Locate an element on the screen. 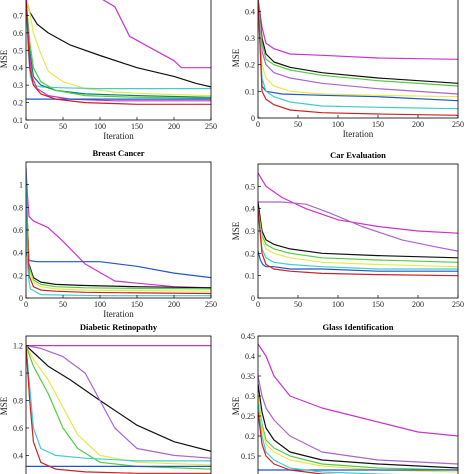  chart-title: Diabetic Retinopathy is located at coordinates (119, 327).